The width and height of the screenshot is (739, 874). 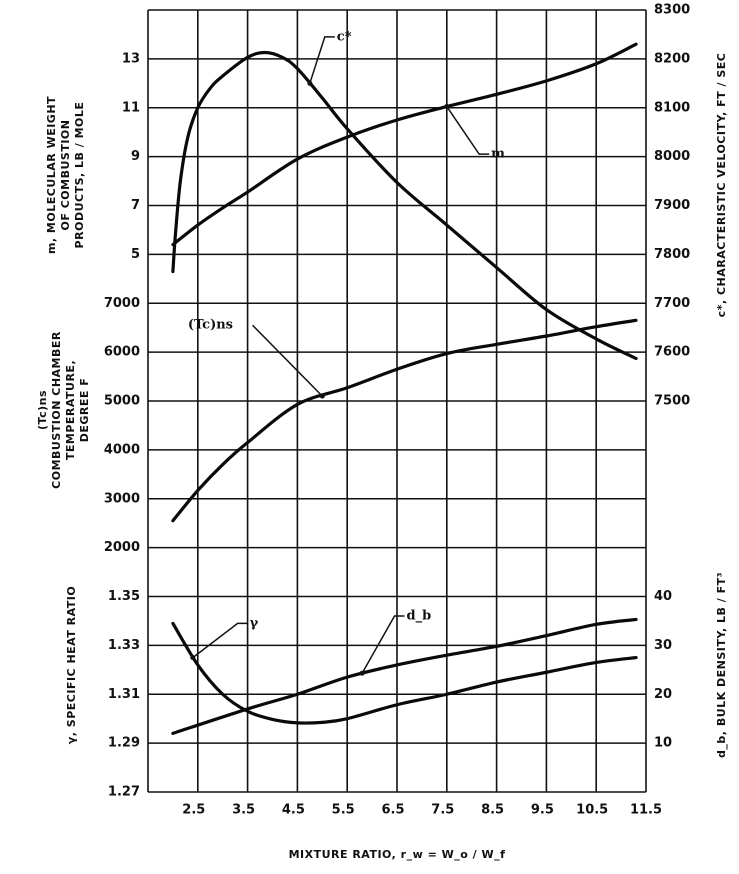 What do you see at coordinates (122, 352) in the screenshot?
I see `left-tick-label: 6000` at bounding box center [122, 352].